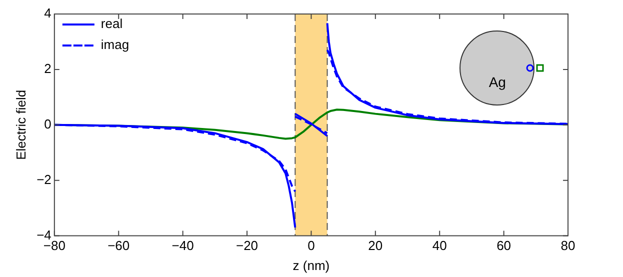 This screenshot has height=277, width=623. Describe the element at coordinates (247, 246) in the screenshot. I see `x-tick-label: −20` at that location.